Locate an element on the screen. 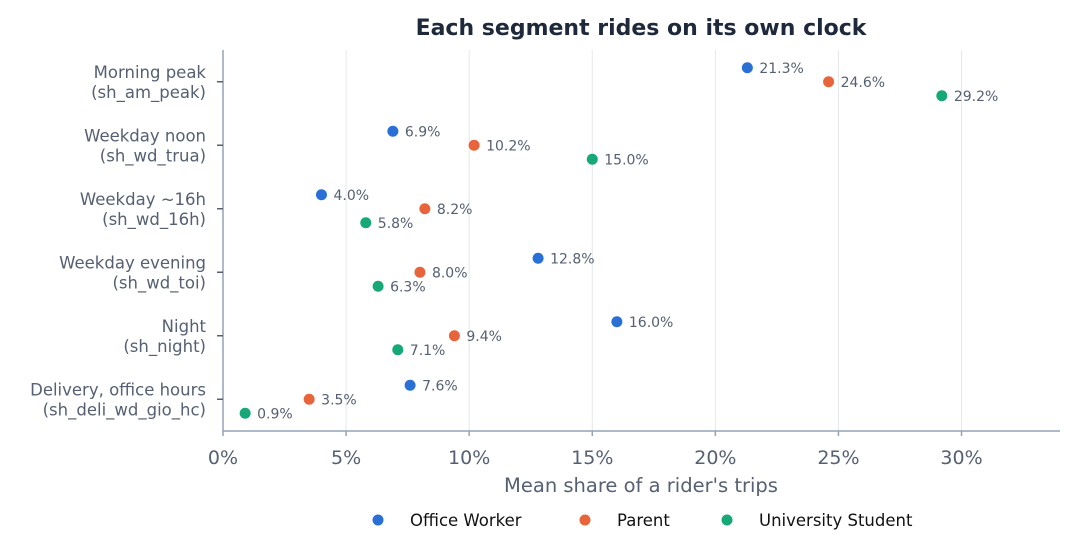  x-tick-label: 15% is located at coordinates (592, 458).